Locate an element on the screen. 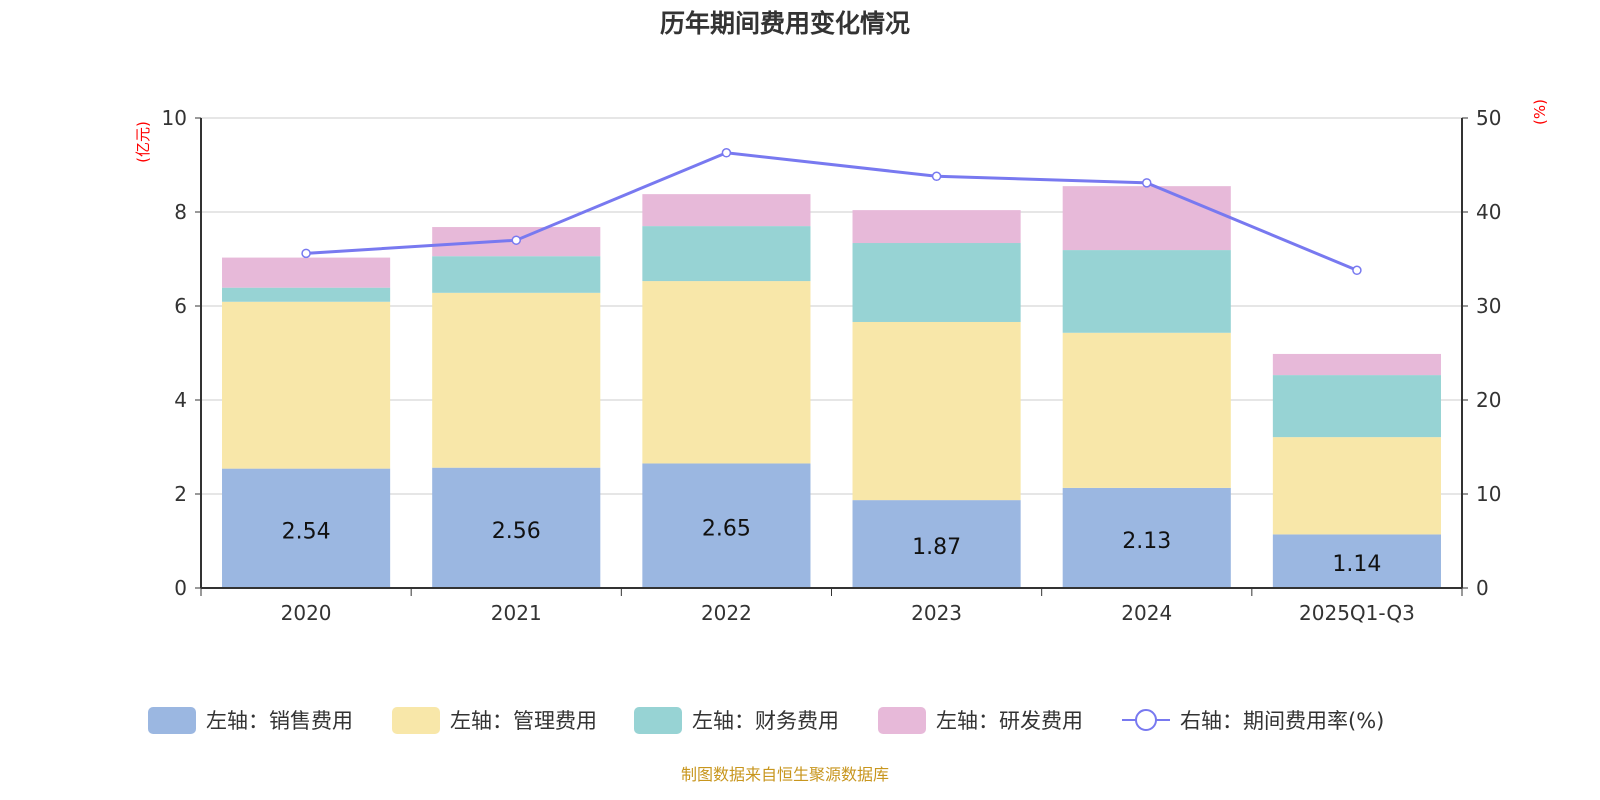 The image size is (1600, 800). x-tick-label: 2023 is located at coordinates (936, 613).